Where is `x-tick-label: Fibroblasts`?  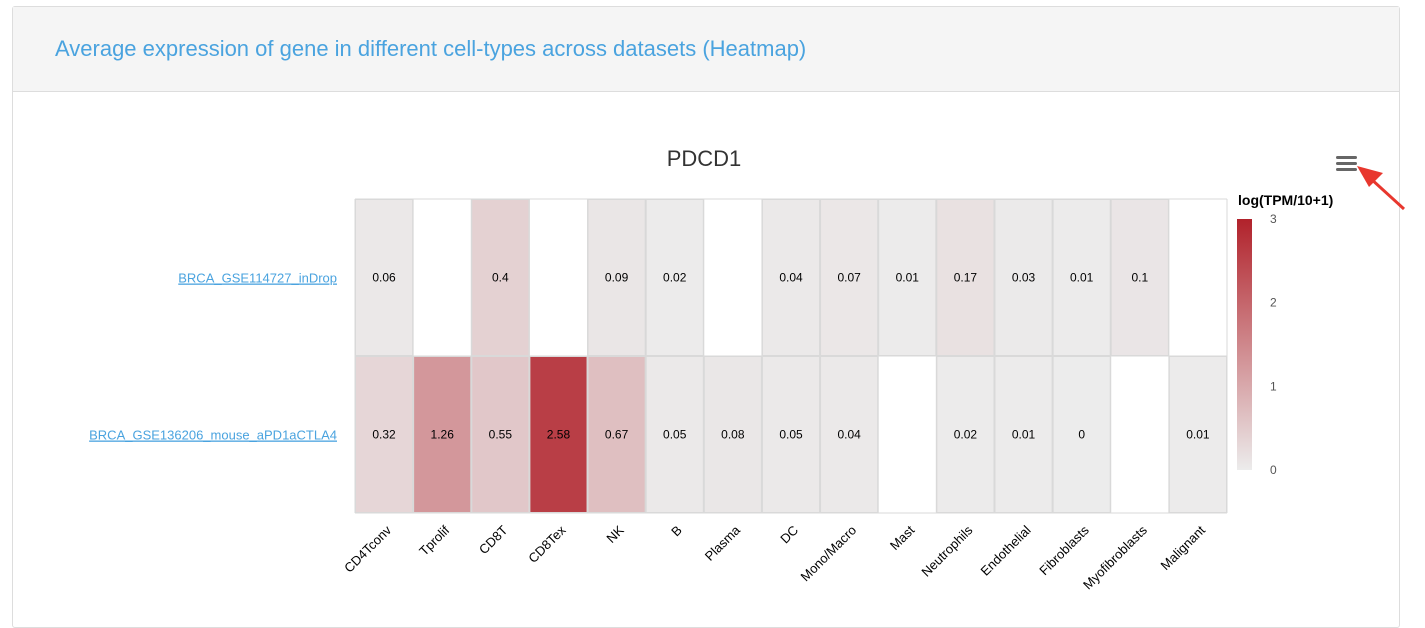 x-tick-label: Fibroblasts is located at coordinates (1064, 550).